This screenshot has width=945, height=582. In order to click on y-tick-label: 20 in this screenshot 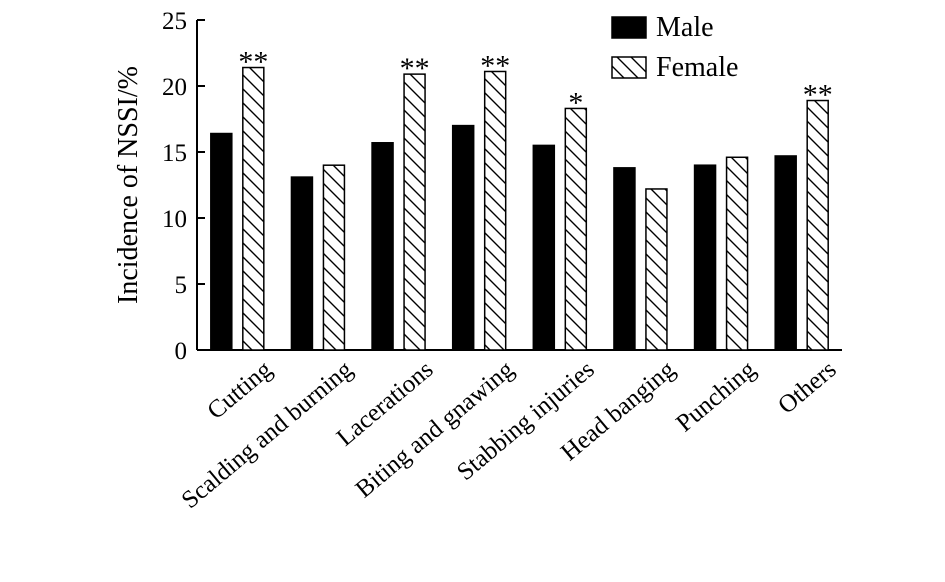, I will do `click(174, 87)`.